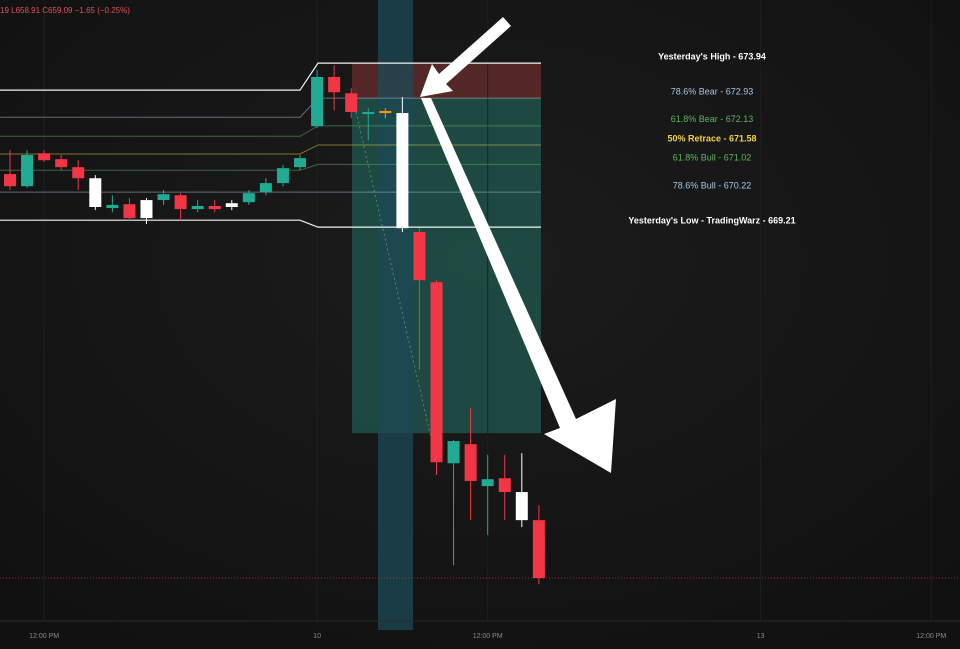  What do you see at coordinates (712, 119) in the screenshot?
I see `level-label: 61.8% Bear - 672.13` at bounding box center [712, 119].